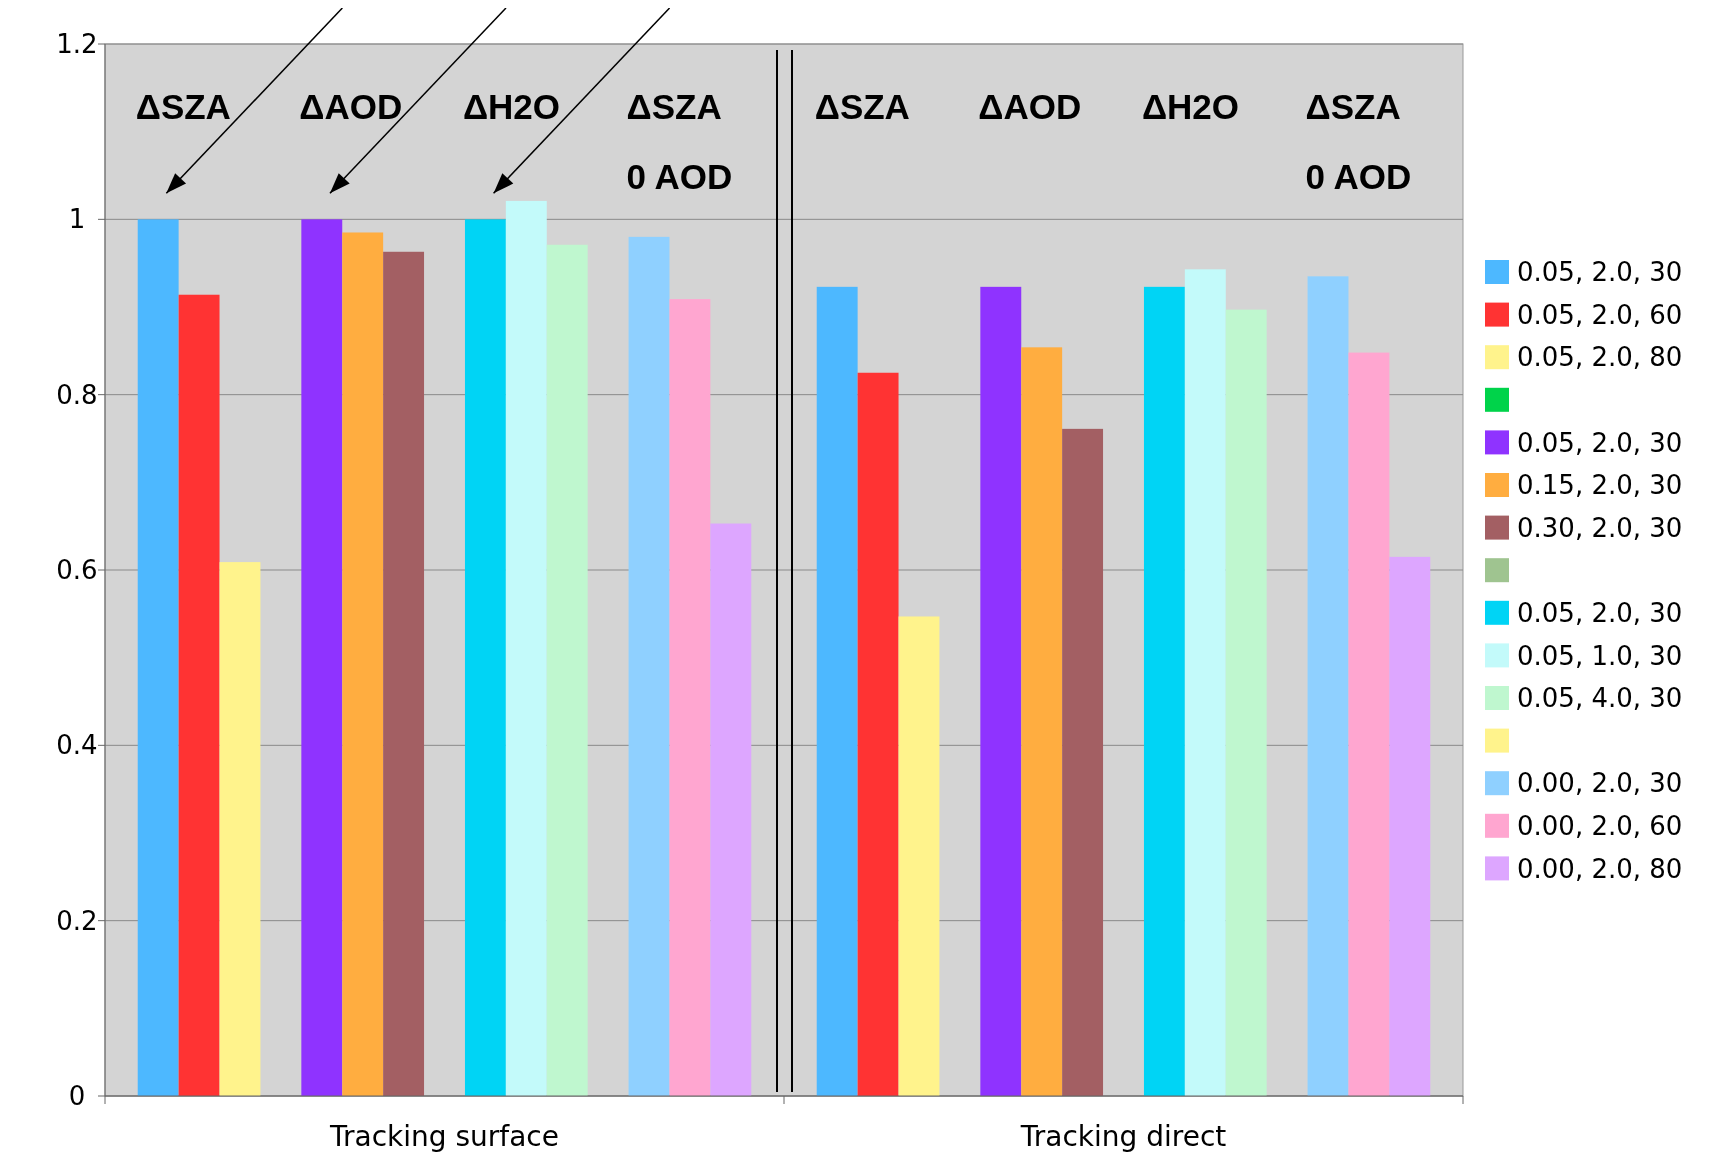  I want to click on legend-label: 0.15, 2.0, 30, so click(1600, 485).